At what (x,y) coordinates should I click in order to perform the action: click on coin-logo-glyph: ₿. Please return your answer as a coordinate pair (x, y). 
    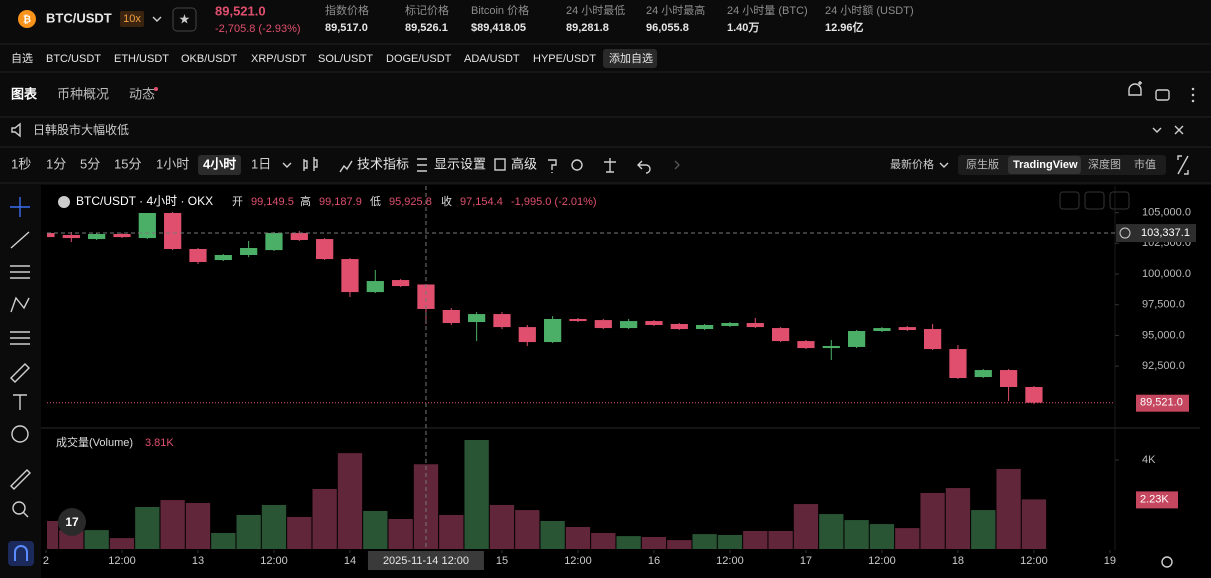
    Looking at the image, I should click on (27, 20).